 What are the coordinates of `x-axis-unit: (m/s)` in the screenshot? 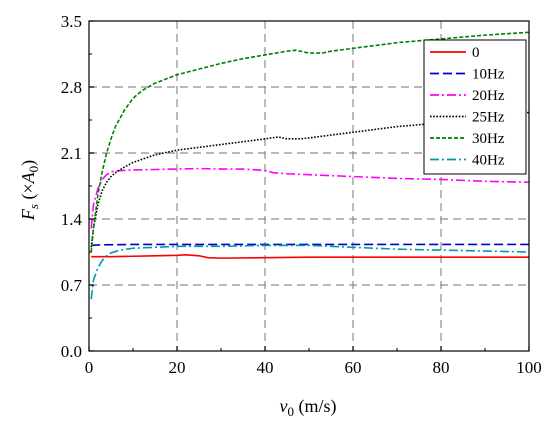 It's located at (315, 406).